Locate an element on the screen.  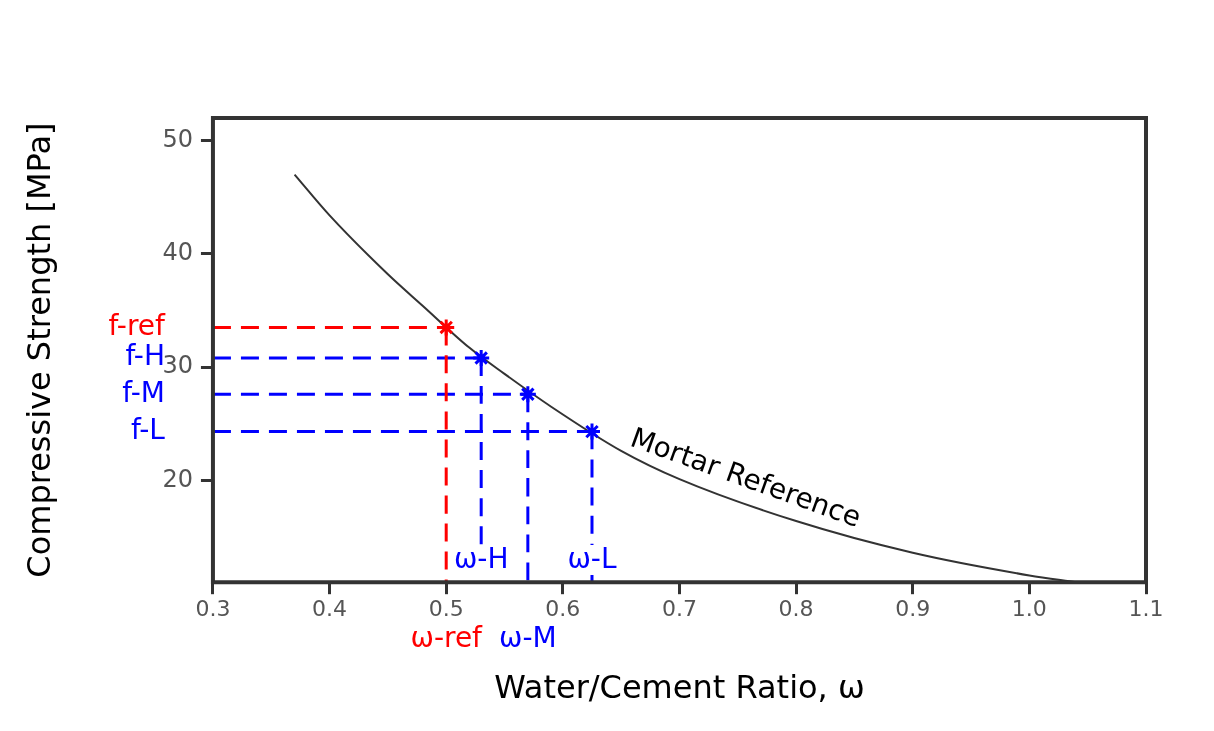
x-axis-title: Water/Cement Ratio, ω is located at coordinates (679, 687).